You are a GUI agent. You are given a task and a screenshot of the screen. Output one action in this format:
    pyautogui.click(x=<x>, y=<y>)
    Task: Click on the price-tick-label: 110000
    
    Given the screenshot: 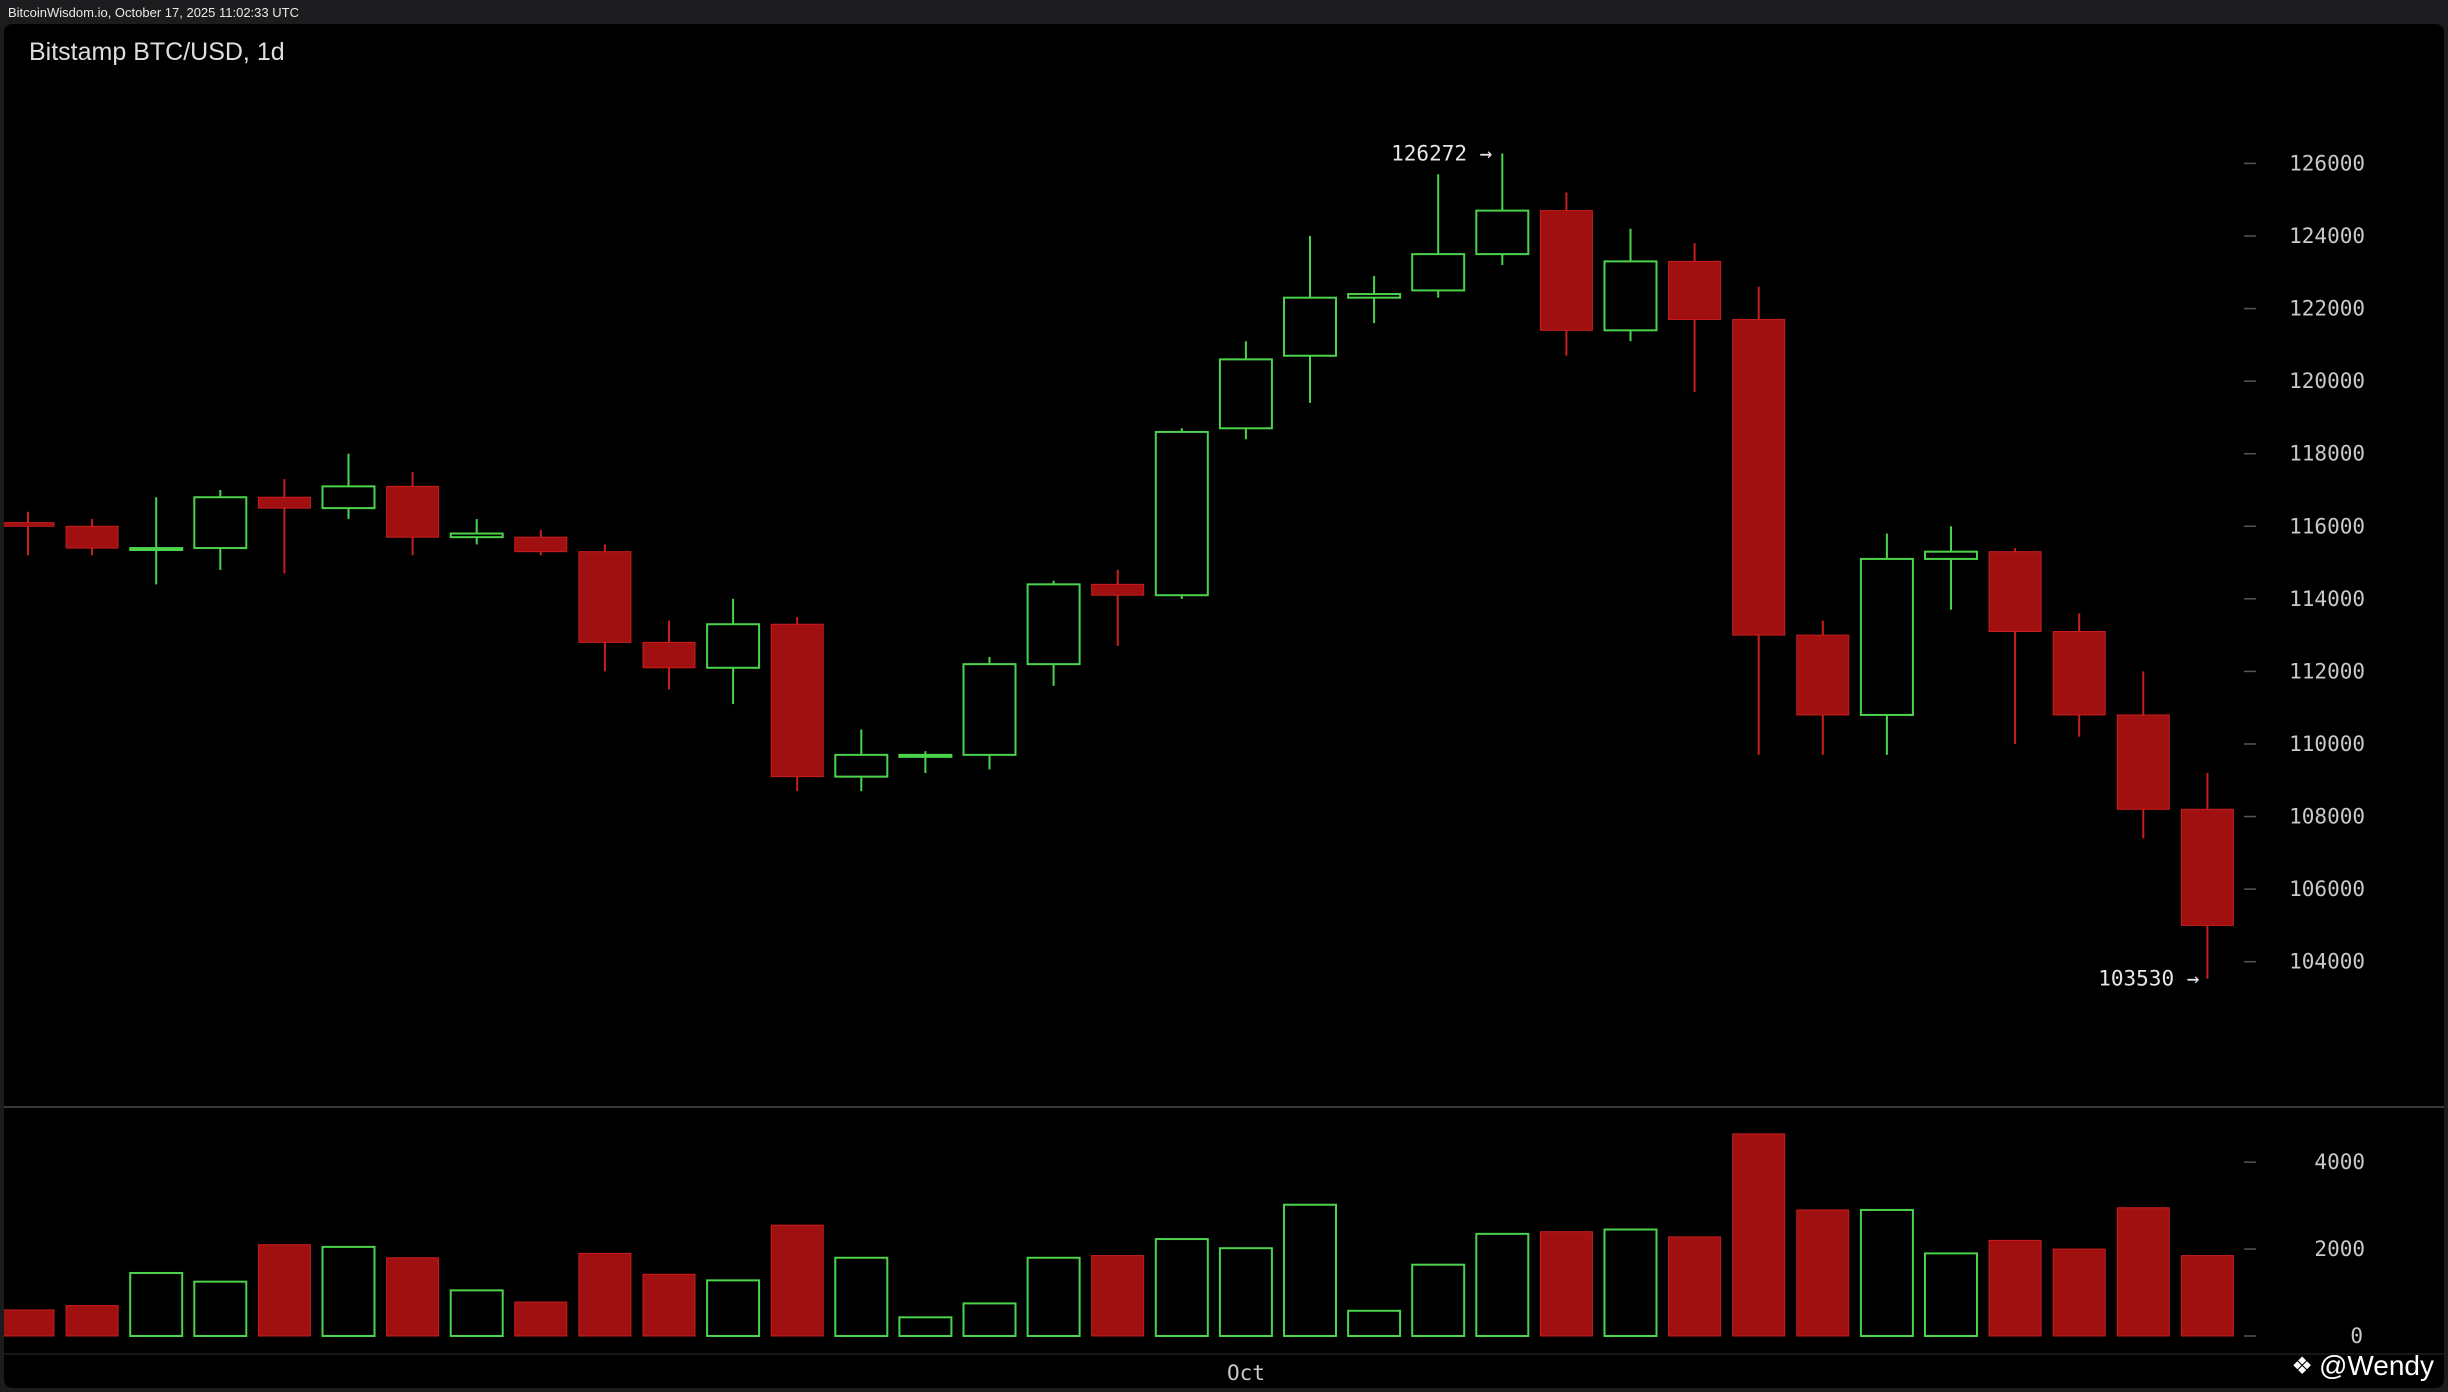 What is the action you would take?
    pyautogui.click(x=2327, y=744)
    